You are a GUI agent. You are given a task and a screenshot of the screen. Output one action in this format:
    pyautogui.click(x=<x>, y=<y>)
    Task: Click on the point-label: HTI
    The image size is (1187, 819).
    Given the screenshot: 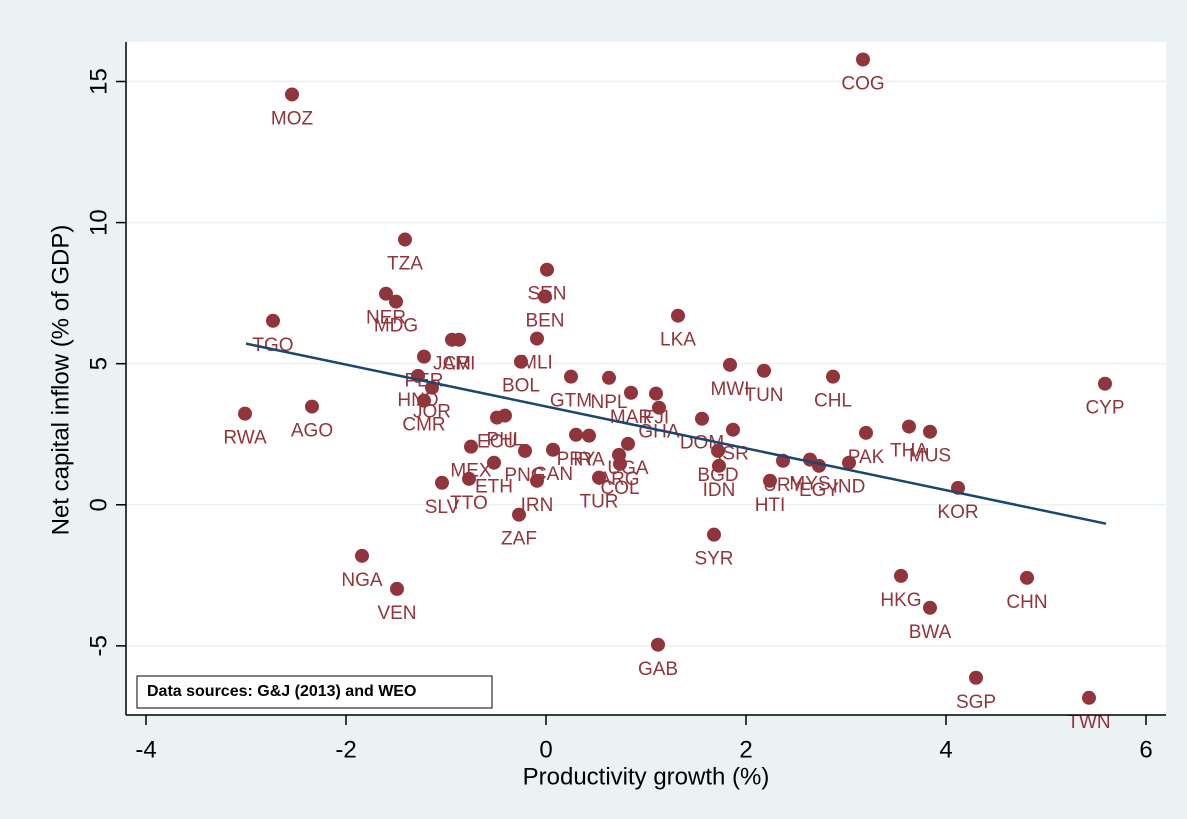 What is the action you would take?
    pyautogui.click(x=770, y=505)
    